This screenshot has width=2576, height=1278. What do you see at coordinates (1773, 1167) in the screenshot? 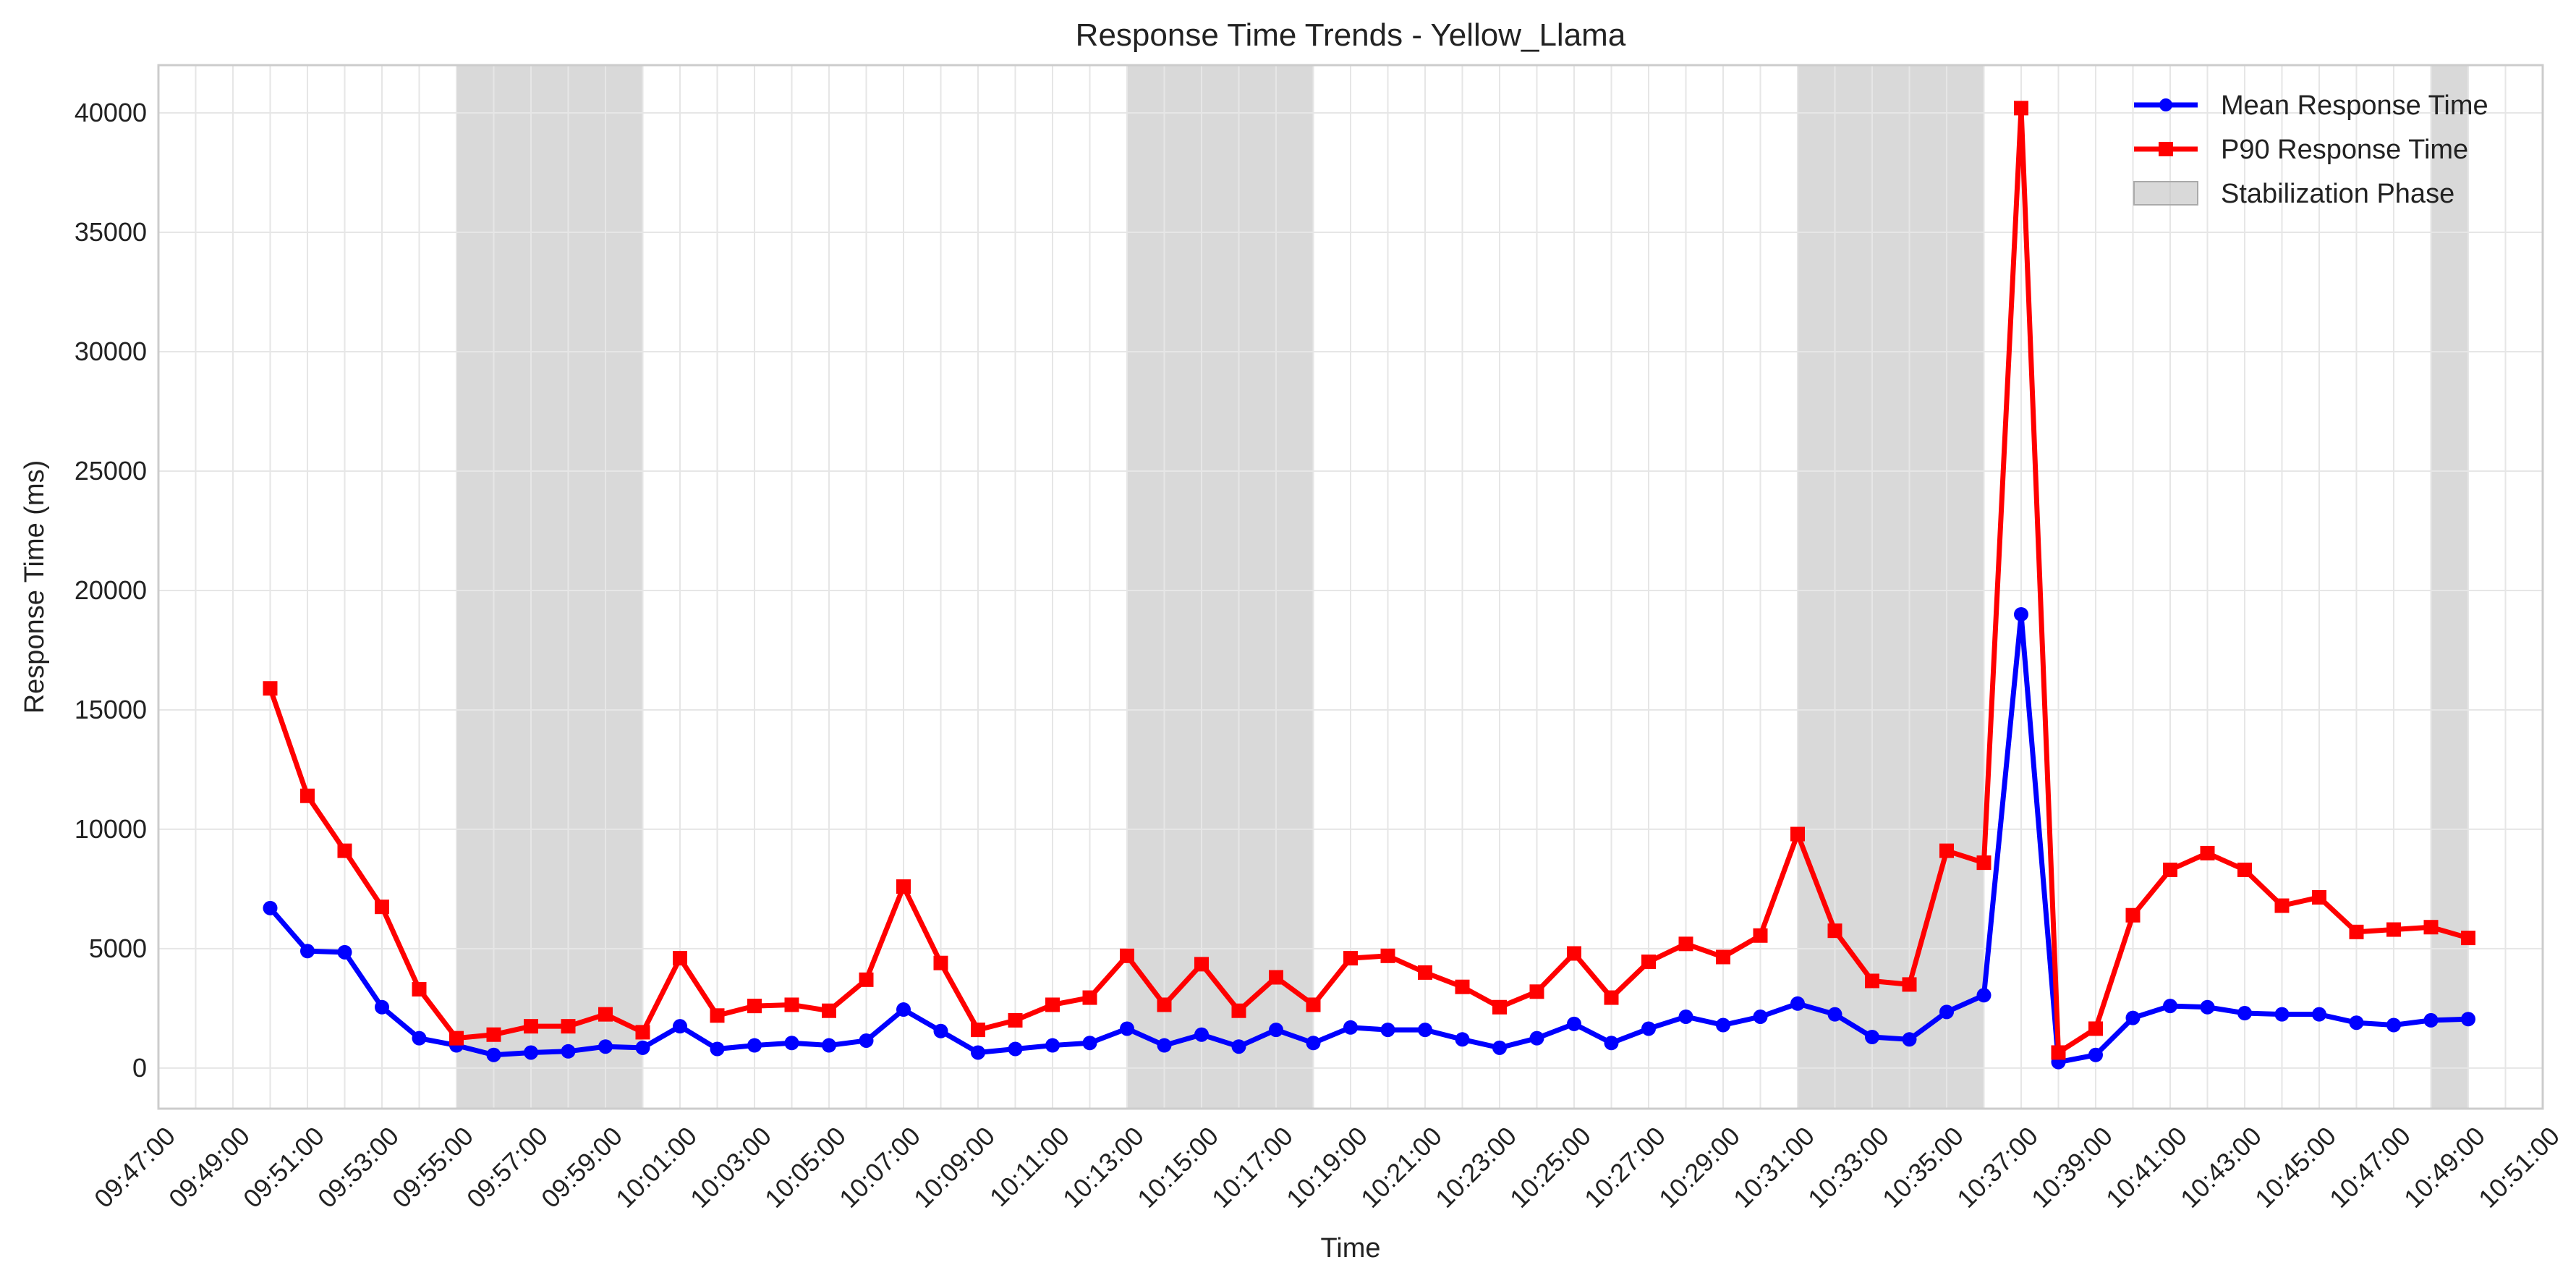
I see `x-tick-label-22: 10:31:00` at bounding box center [1773, 1167].